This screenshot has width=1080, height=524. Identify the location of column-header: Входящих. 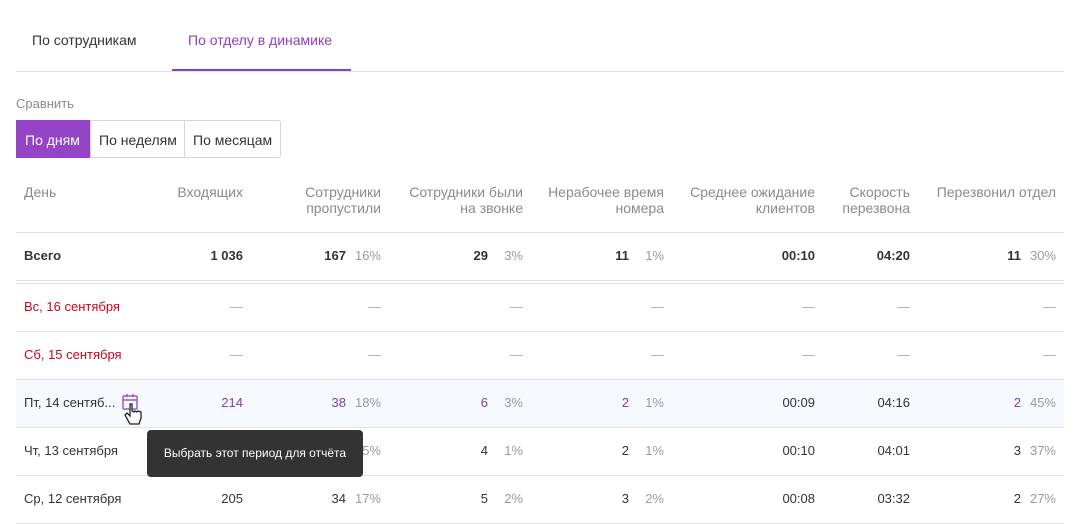
(210, 192).